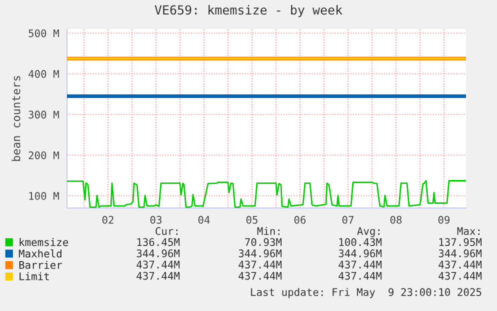 The image size is (497, 311). I want to click on text: Max:, so click(468, 231).